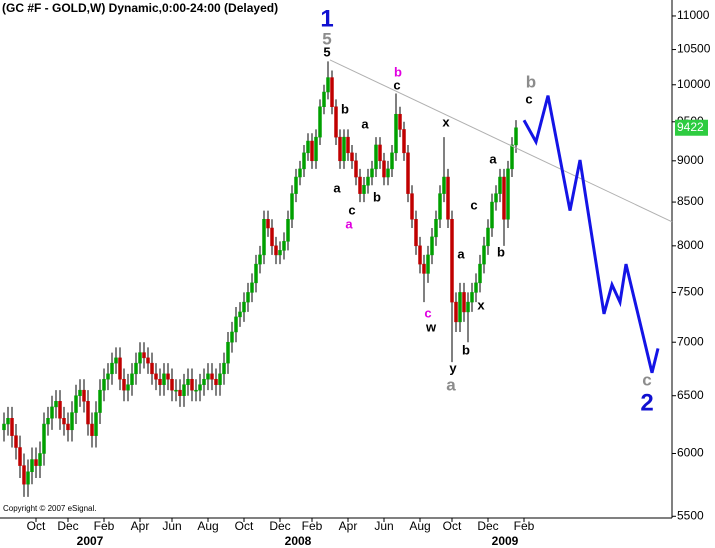  Describe the element at coordinates (505, 541) in the screenshot. I see `year-label: 2009` at that location.